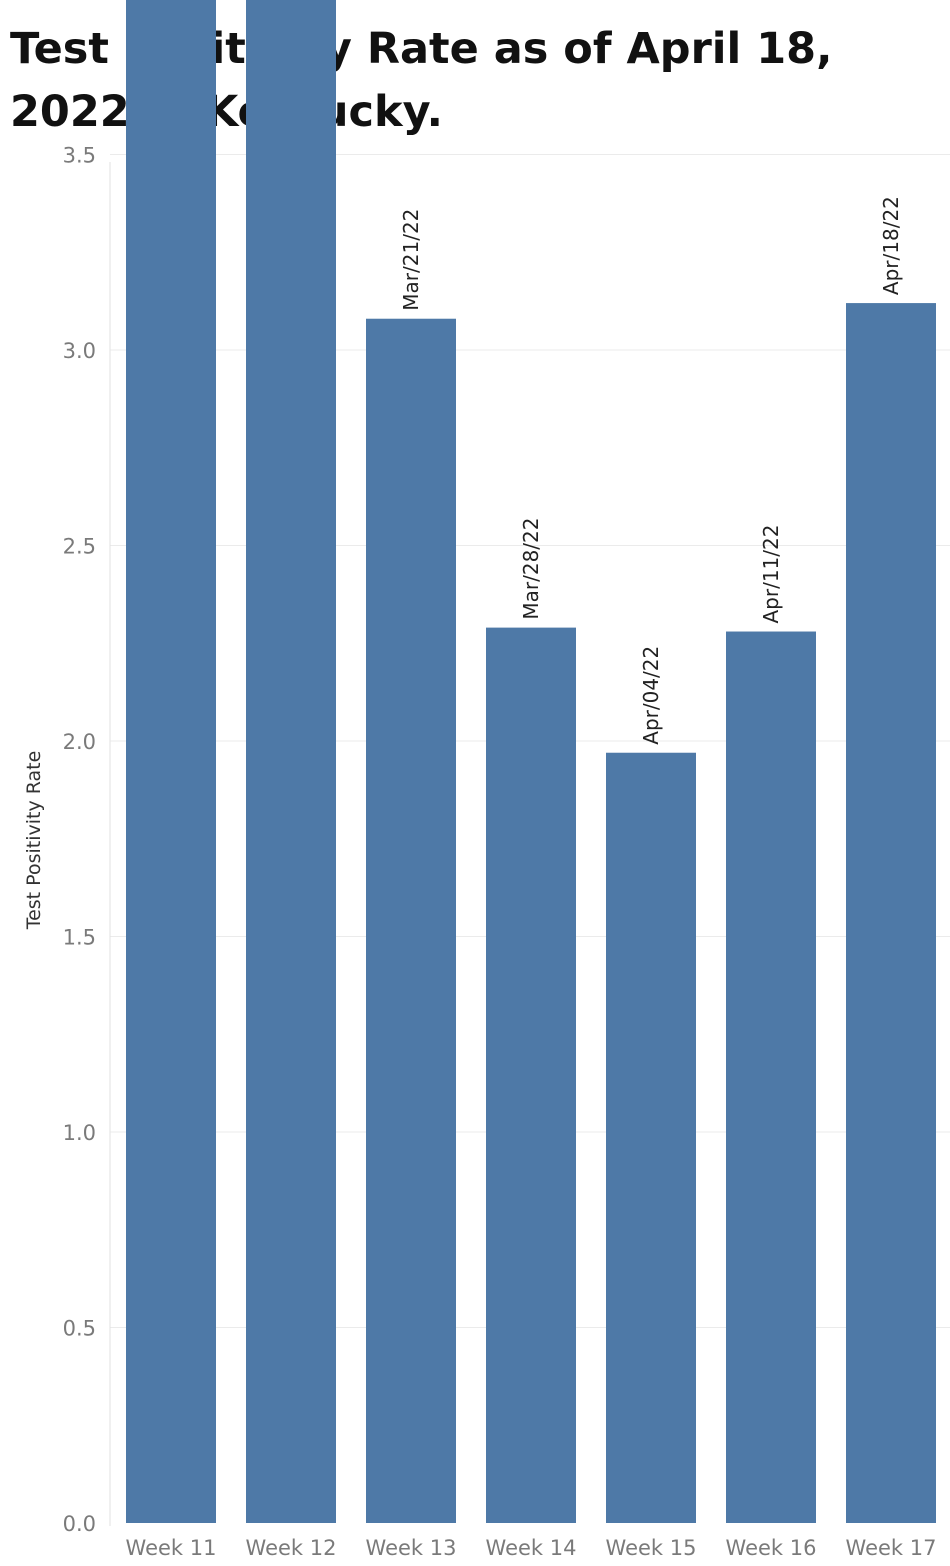  What do you see at coordinates (79, 156) in the screenshot?
I see `y-tick-label: 3.5` at bounding box center [79, 156].